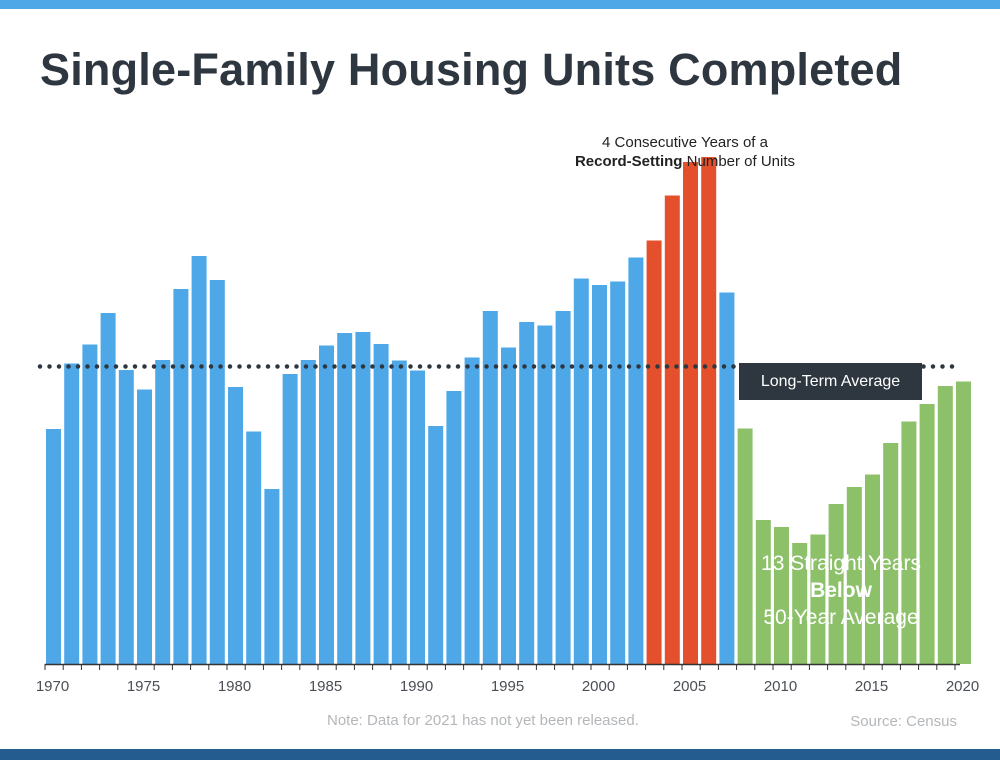 This screenshot has width=1000, height=760. I want to click on bar-2010, so click(781, 595).